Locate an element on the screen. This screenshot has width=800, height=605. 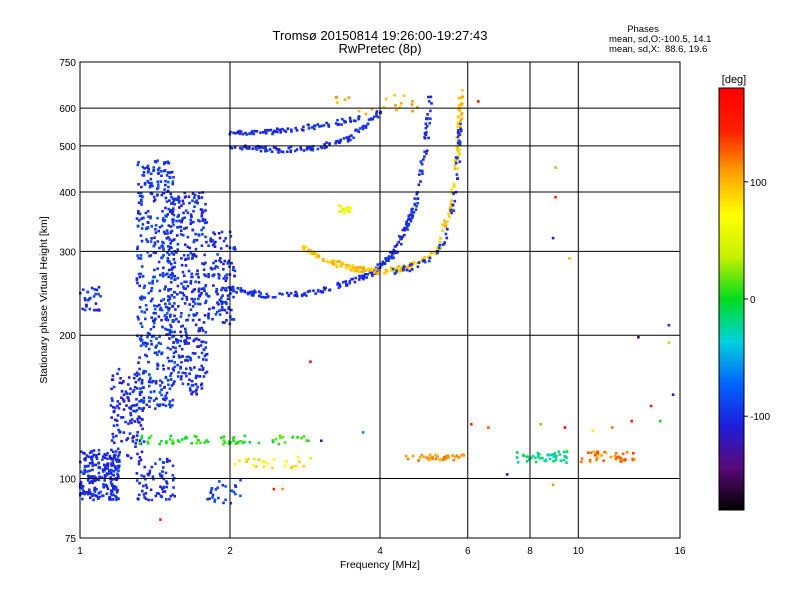
x-axis-ticks: 1 2 4 6 8 10 16 is located at coordinates (381, 551).